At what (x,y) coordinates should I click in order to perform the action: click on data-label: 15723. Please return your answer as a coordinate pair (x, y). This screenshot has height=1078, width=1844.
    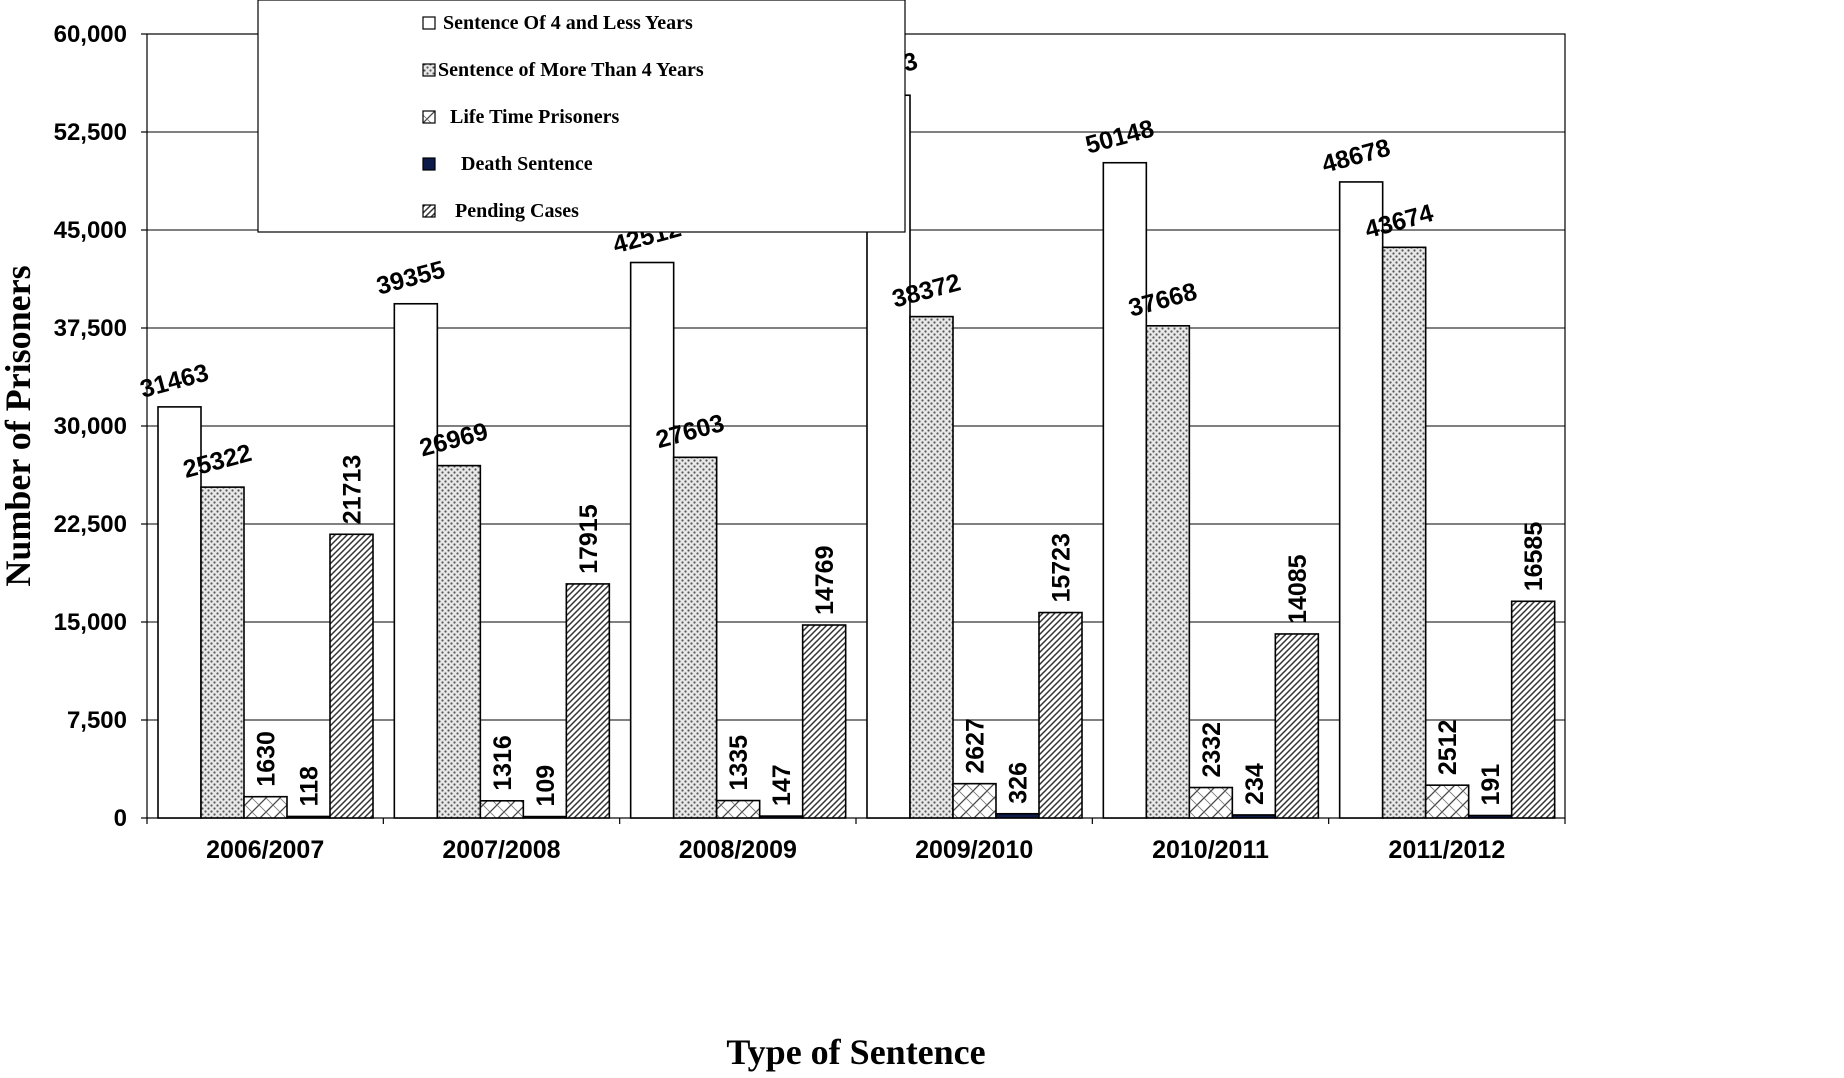
    Looking at the image, I should click on (1062, 568).